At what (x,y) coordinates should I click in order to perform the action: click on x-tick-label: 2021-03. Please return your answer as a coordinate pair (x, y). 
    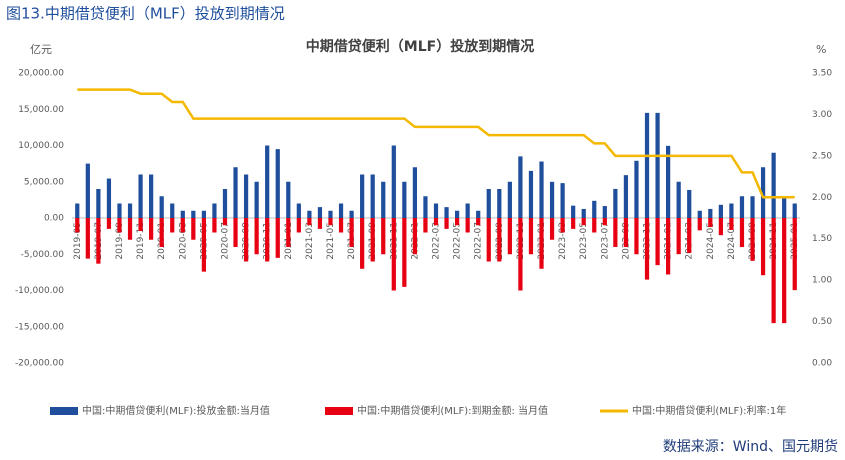
    Looking at the image, I should click on (310, 241).